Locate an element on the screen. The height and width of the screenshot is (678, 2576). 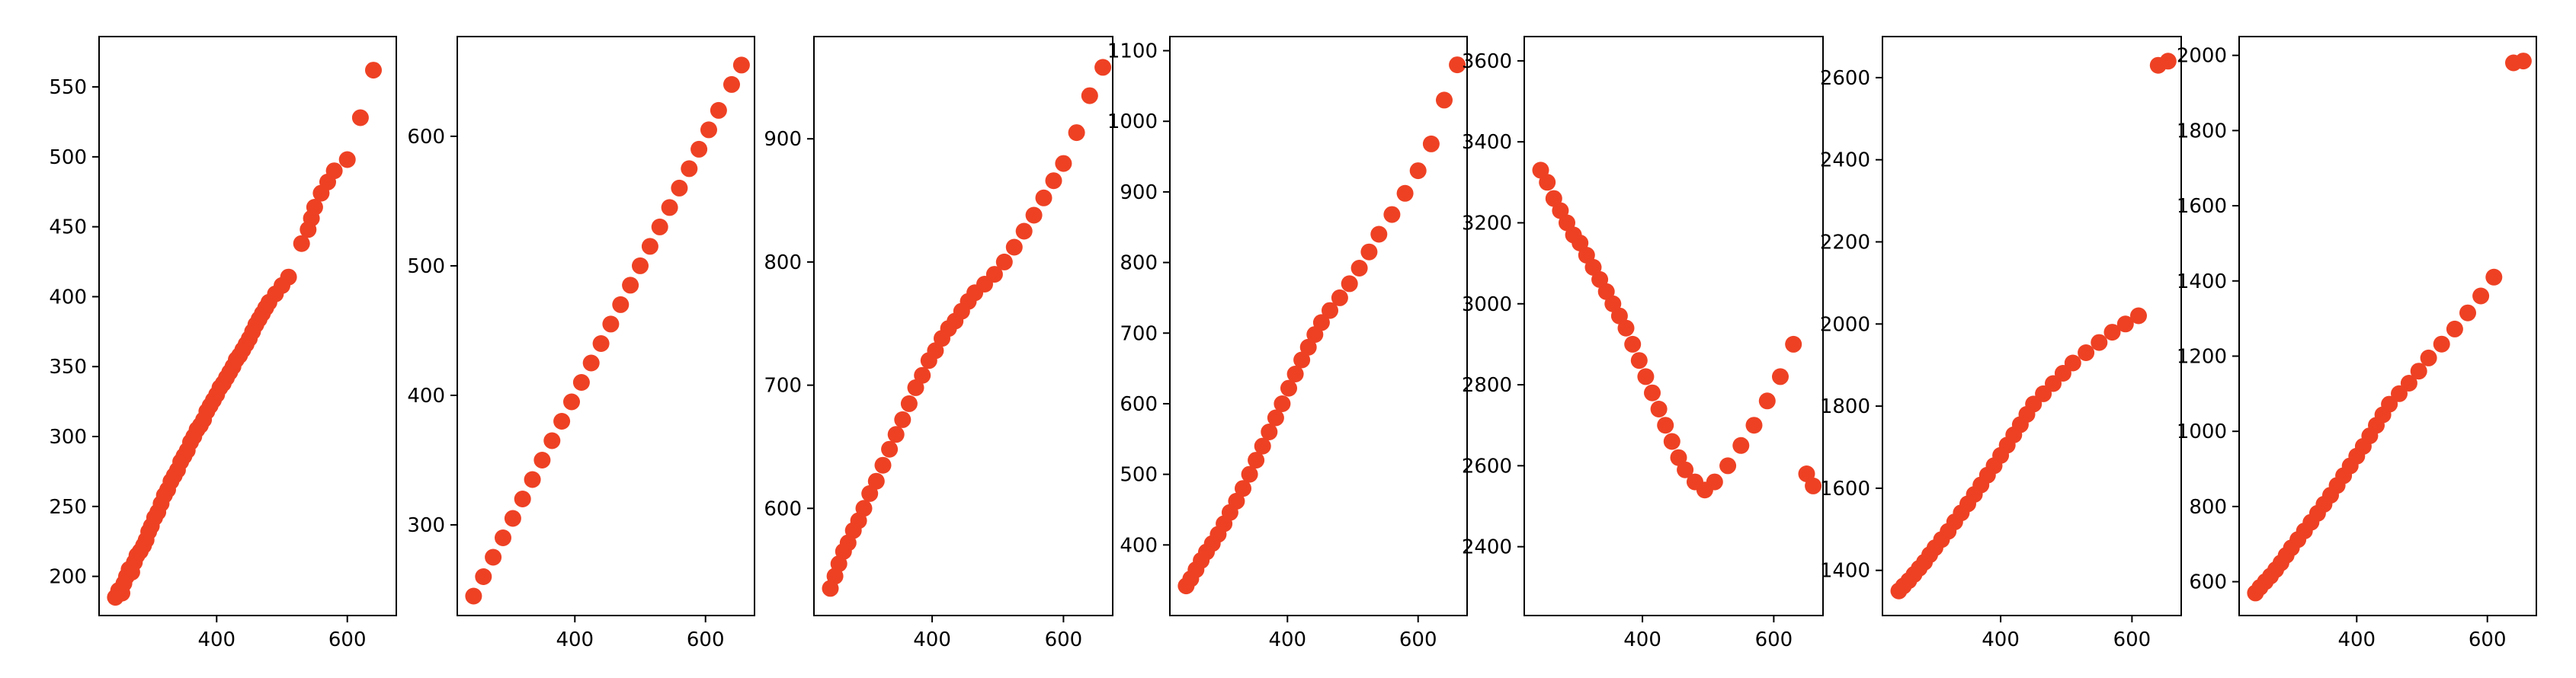
chart-3: 400 600 600 700 800 900 is located at coordinates (938, 343).